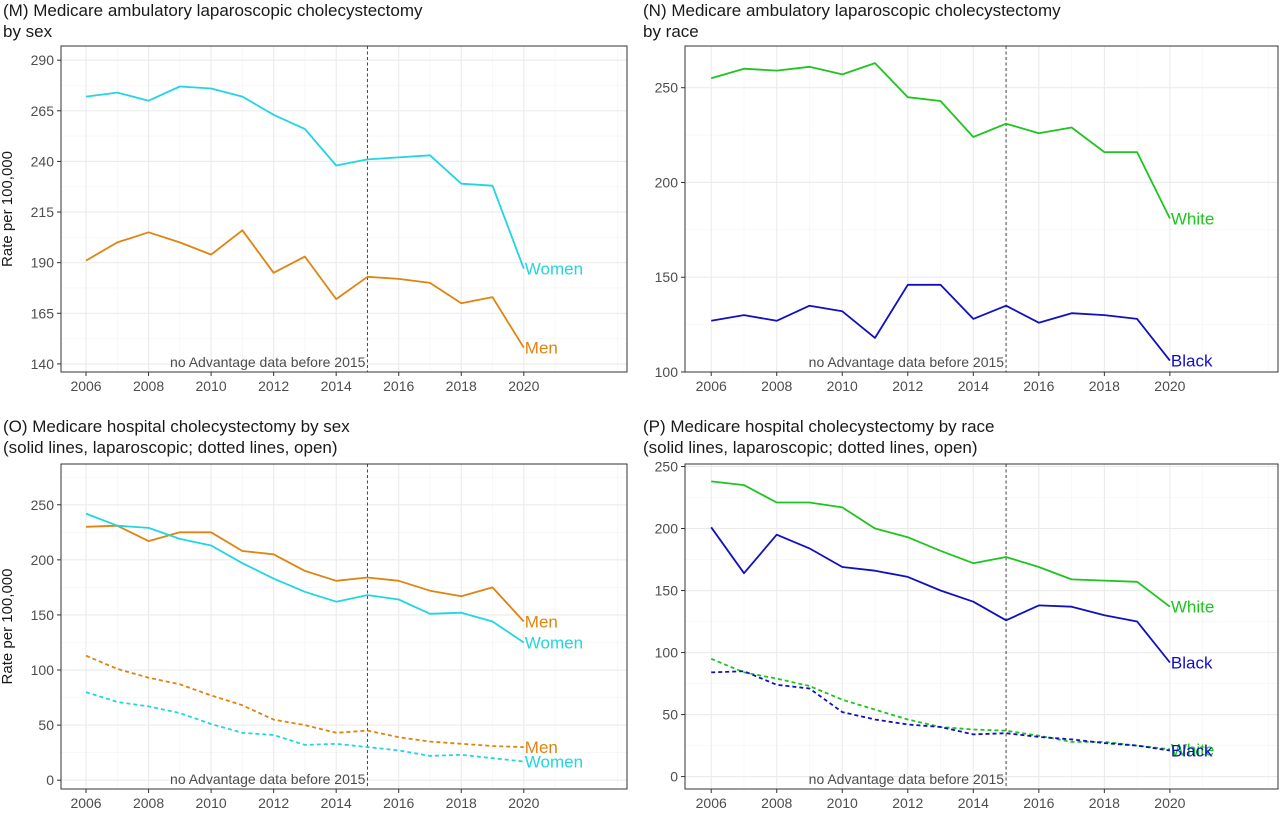  Describe the element at coordinates (523, 386) in the screenshot. I see `panel-m-xtick-label-2020: 2020` at that location.